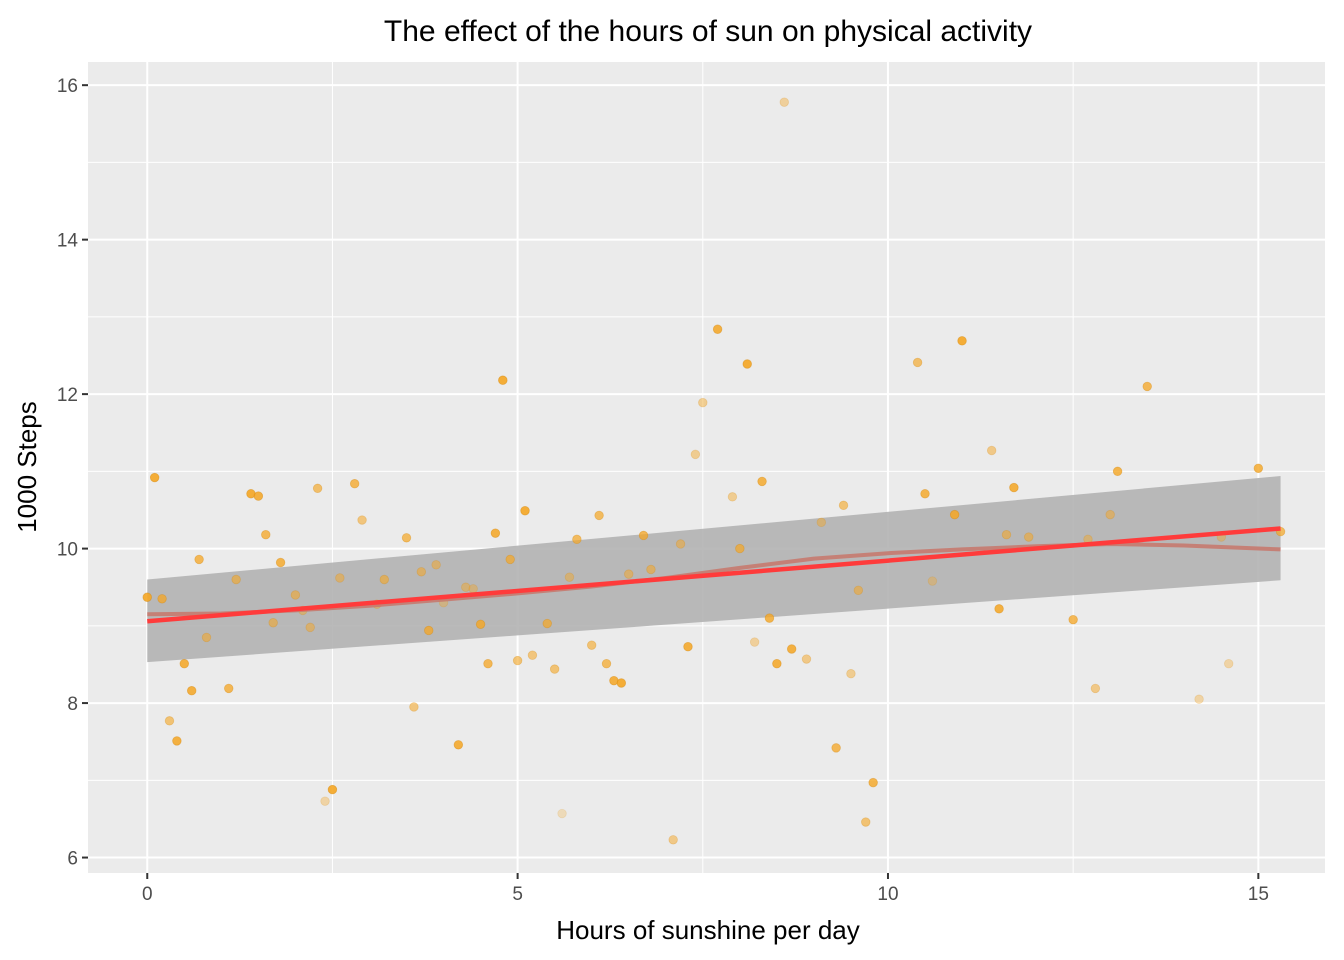 The width and height of the screenshot is (1344, 960). What do you see at coordinates (1258, 894) in the screenshot?
I see `x-tick-label: 15` at bounding box center [1258, 894].